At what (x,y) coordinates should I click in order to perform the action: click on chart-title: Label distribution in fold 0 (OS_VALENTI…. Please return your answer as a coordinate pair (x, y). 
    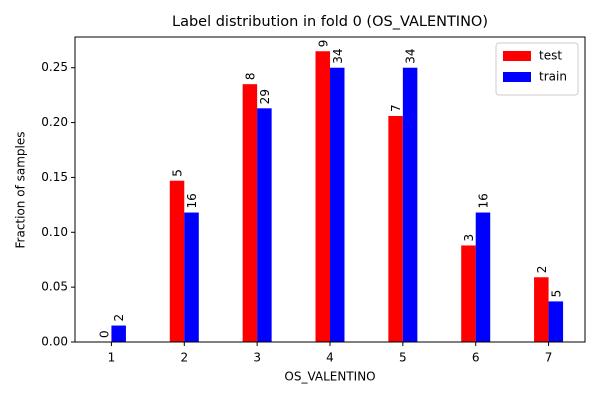
    Looking at the image, I should click on (330, 22).